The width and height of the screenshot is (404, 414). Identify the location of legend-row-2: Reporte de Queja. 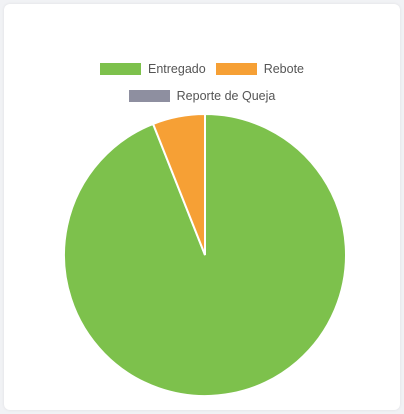
(202, 96).